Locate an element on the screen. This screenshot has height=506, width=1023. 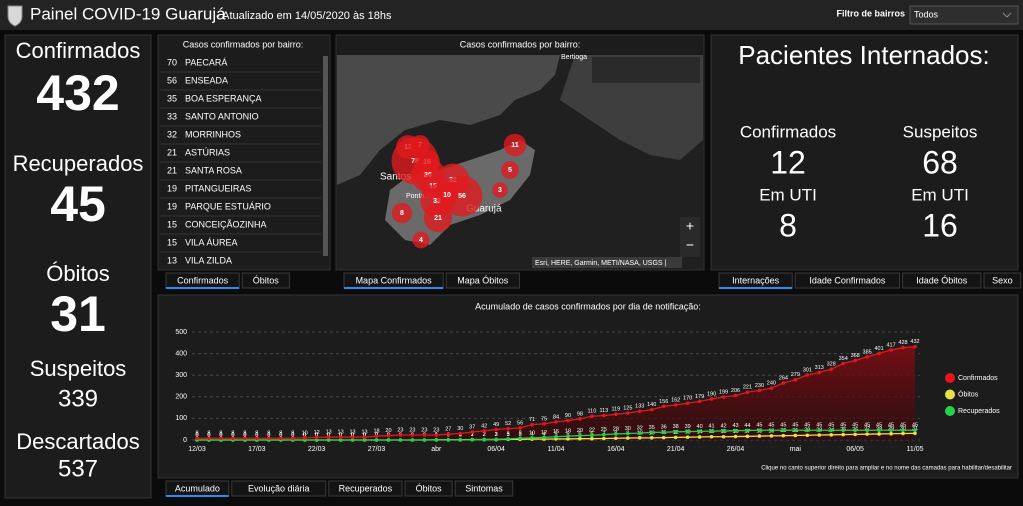
row-name: VILA ZILDA is located at coordinates (208, 260).